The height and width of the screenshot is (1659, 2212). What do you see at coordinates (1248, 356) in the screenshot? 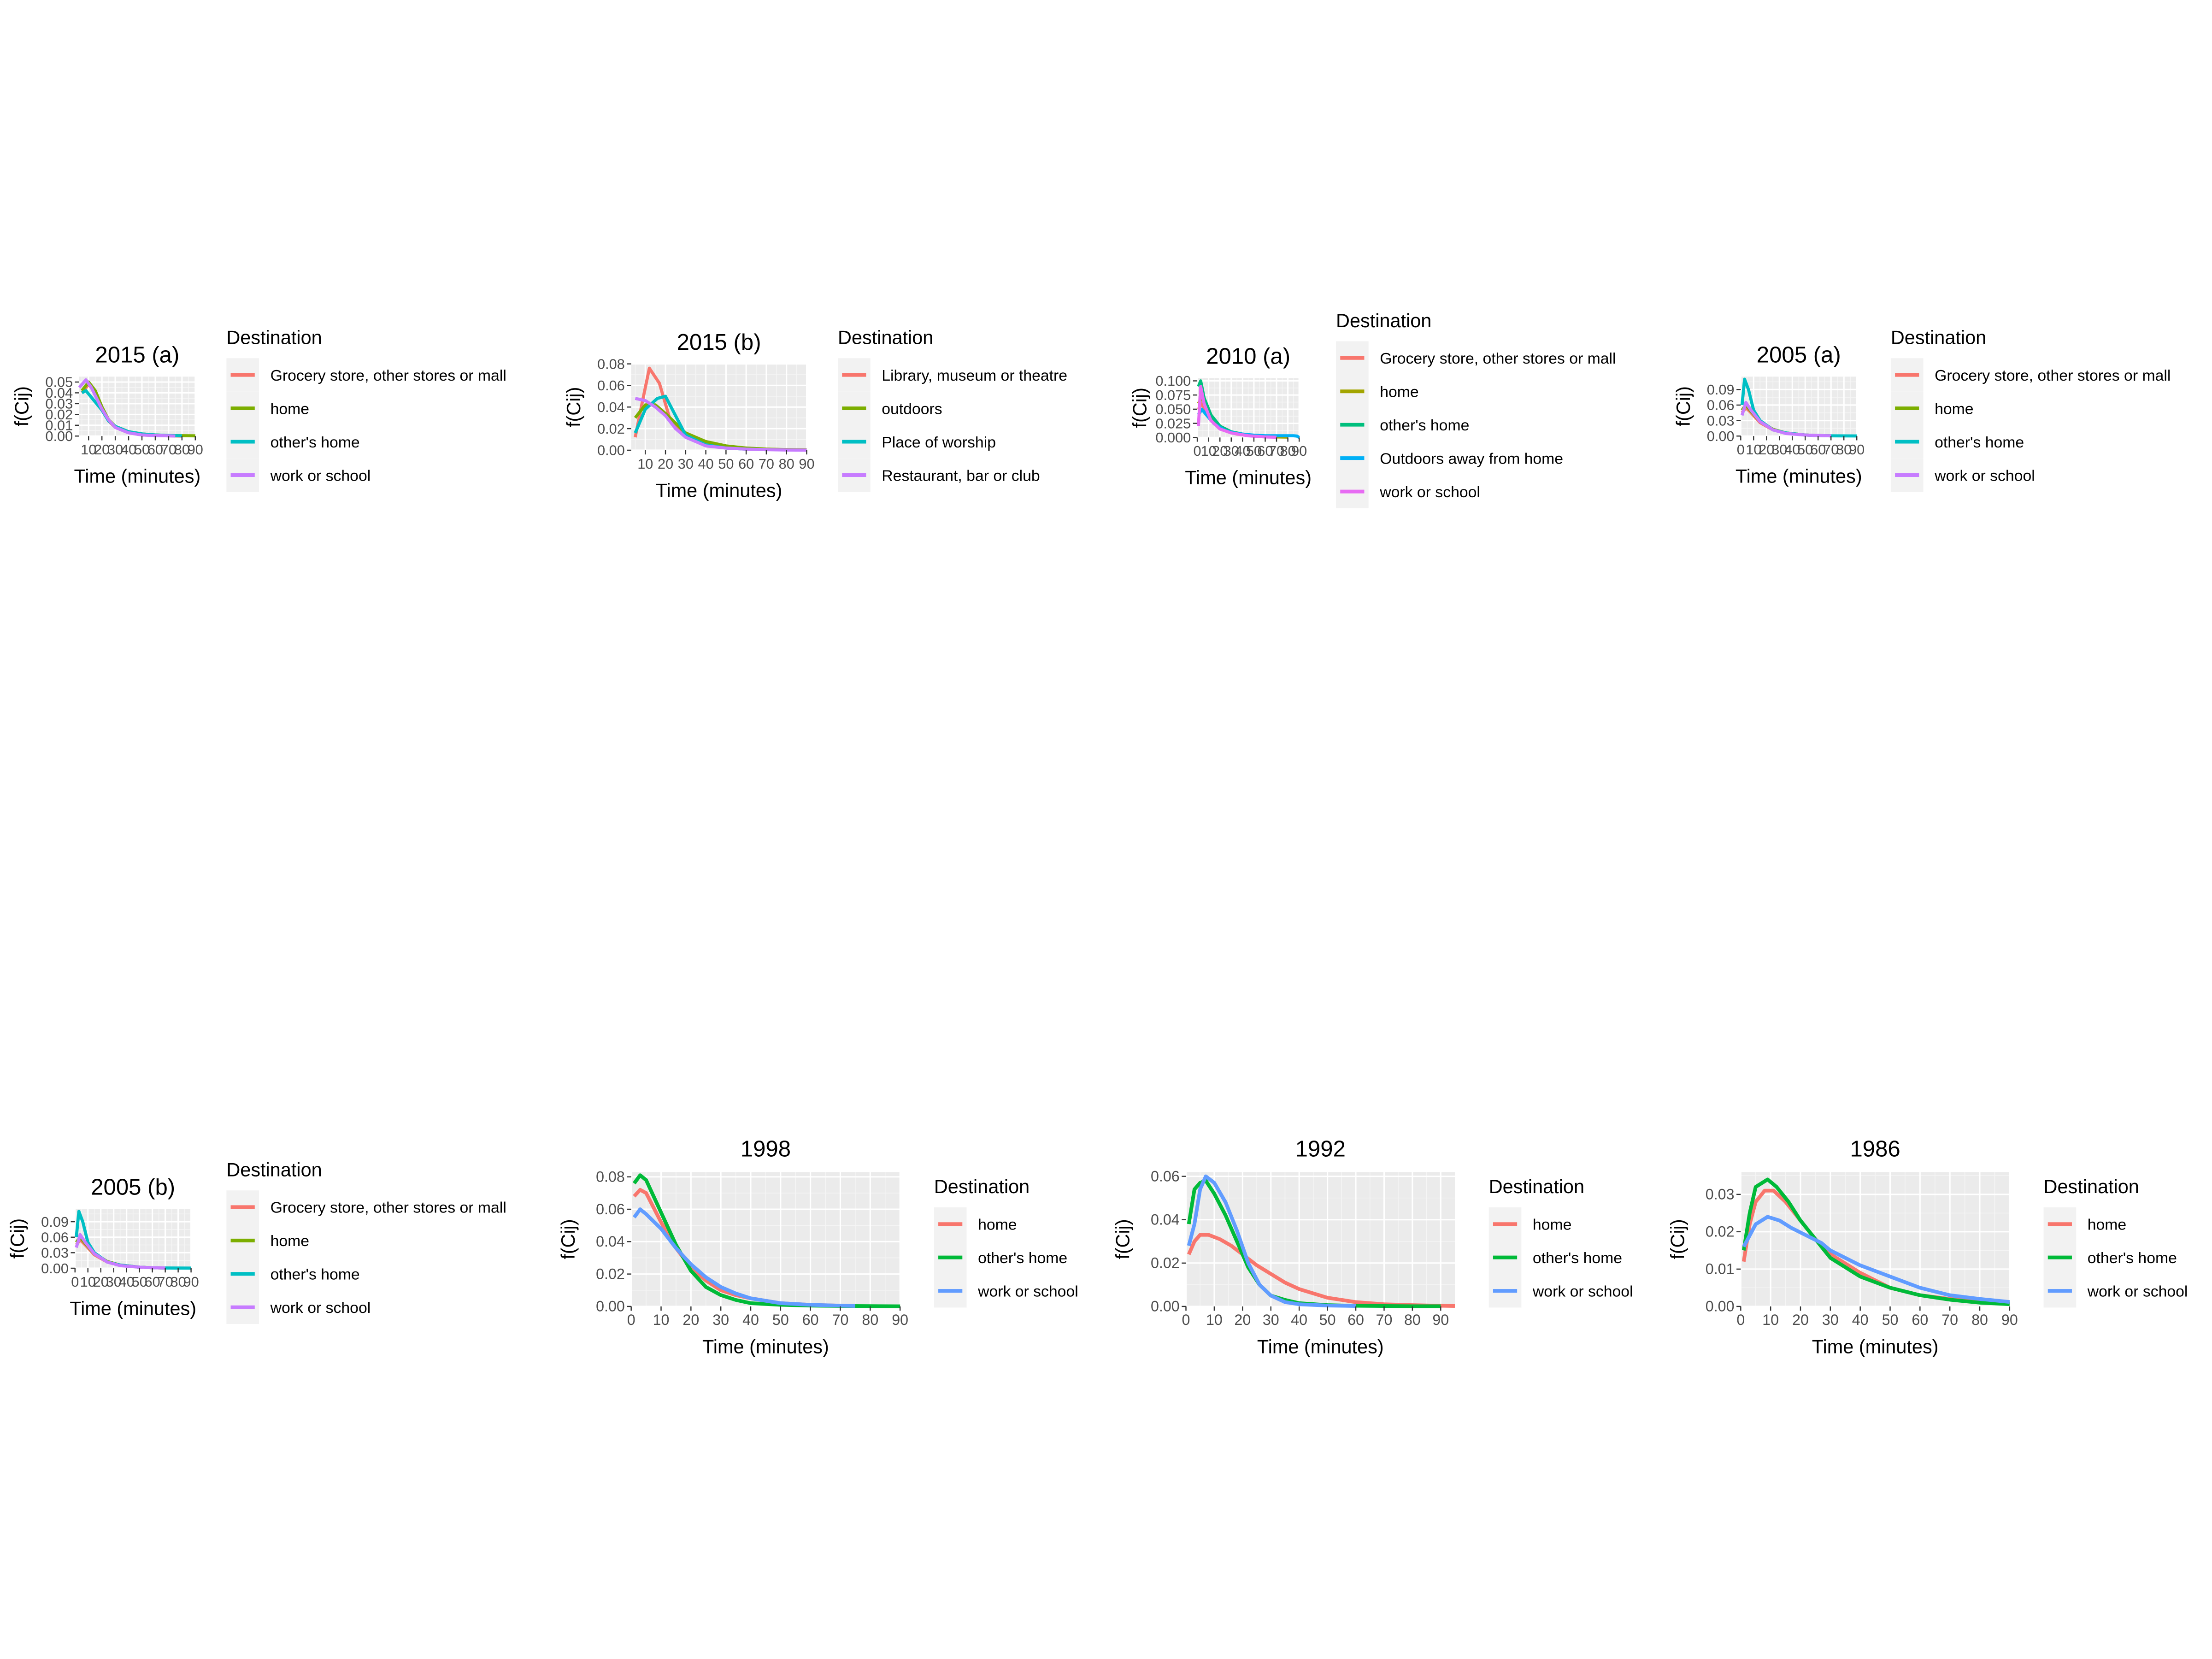
I see `chart-title: 2010 (a)` at bounding box center [1248, 356].